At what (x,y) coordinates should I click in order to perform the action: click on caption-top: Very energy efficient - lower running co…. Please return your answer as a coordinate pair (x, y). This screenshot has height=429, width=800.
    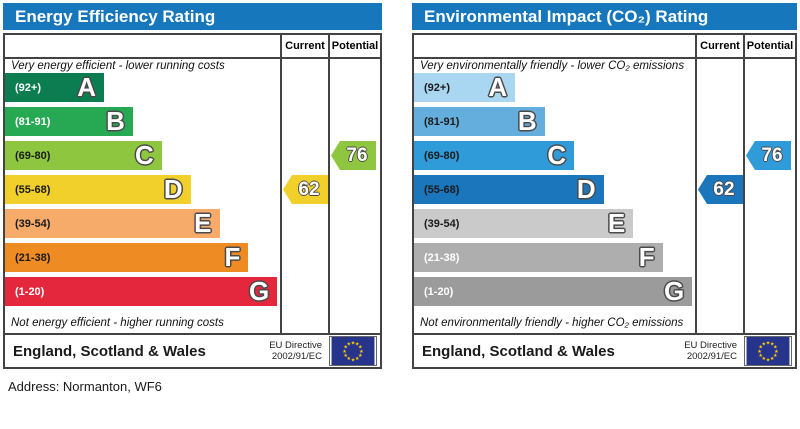
    Looking at the image, I should click on (118, 66).